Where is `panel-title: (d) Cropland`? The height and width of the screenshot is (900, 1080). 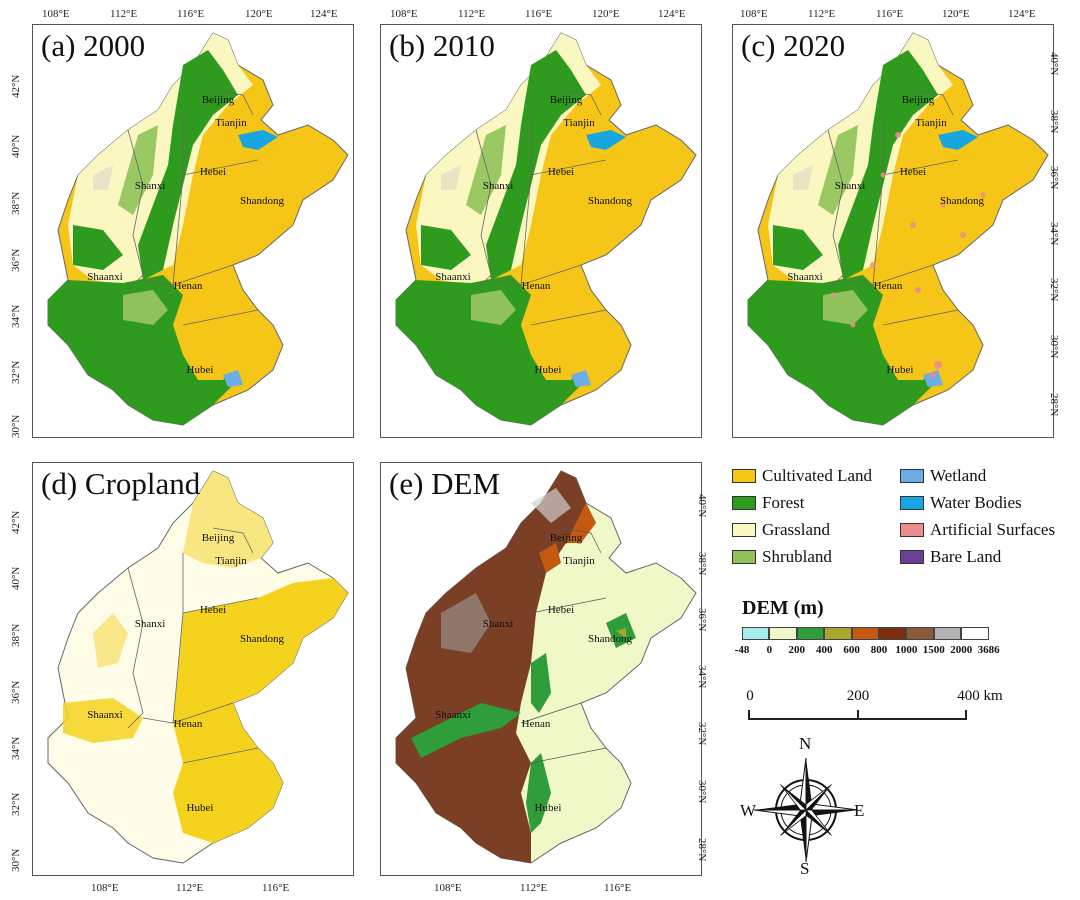 panel-title: (d) Cropland is located at coordinates (121, 483).